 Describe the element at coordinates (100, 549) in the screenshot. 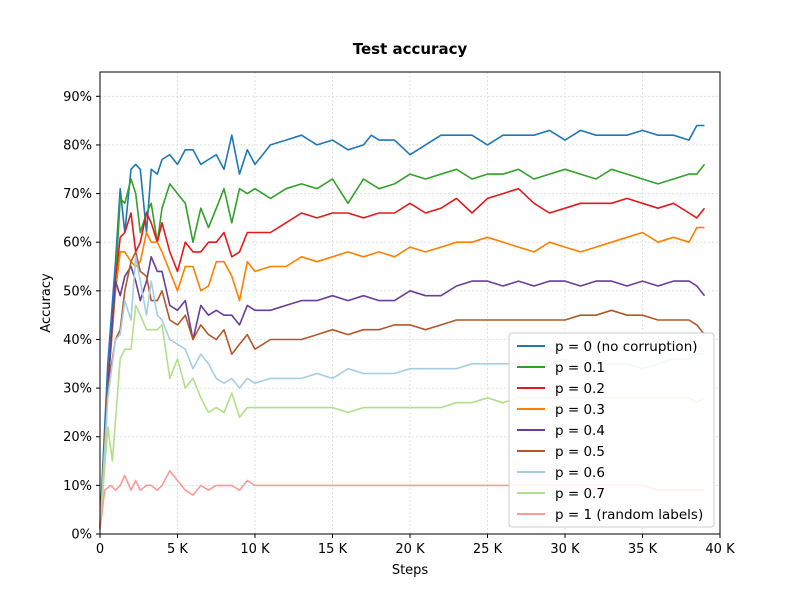

I see `x-tick-label: 0` at that location.